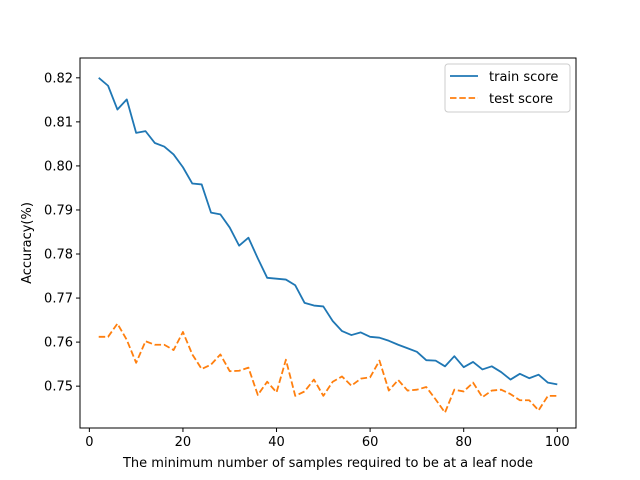 The image size is (640, 480). What do you see at coordinates (58, 210) in the screenshot?
I see `y-tick-label: 0.79` at bounding box center [58, 210].